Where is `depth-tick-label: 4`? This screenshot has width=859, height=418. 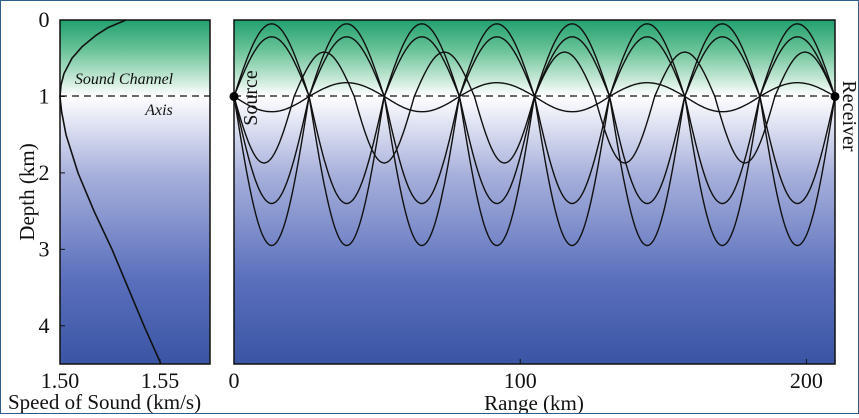
depth-tick-label: 4 is located at coordinates (44, 325).